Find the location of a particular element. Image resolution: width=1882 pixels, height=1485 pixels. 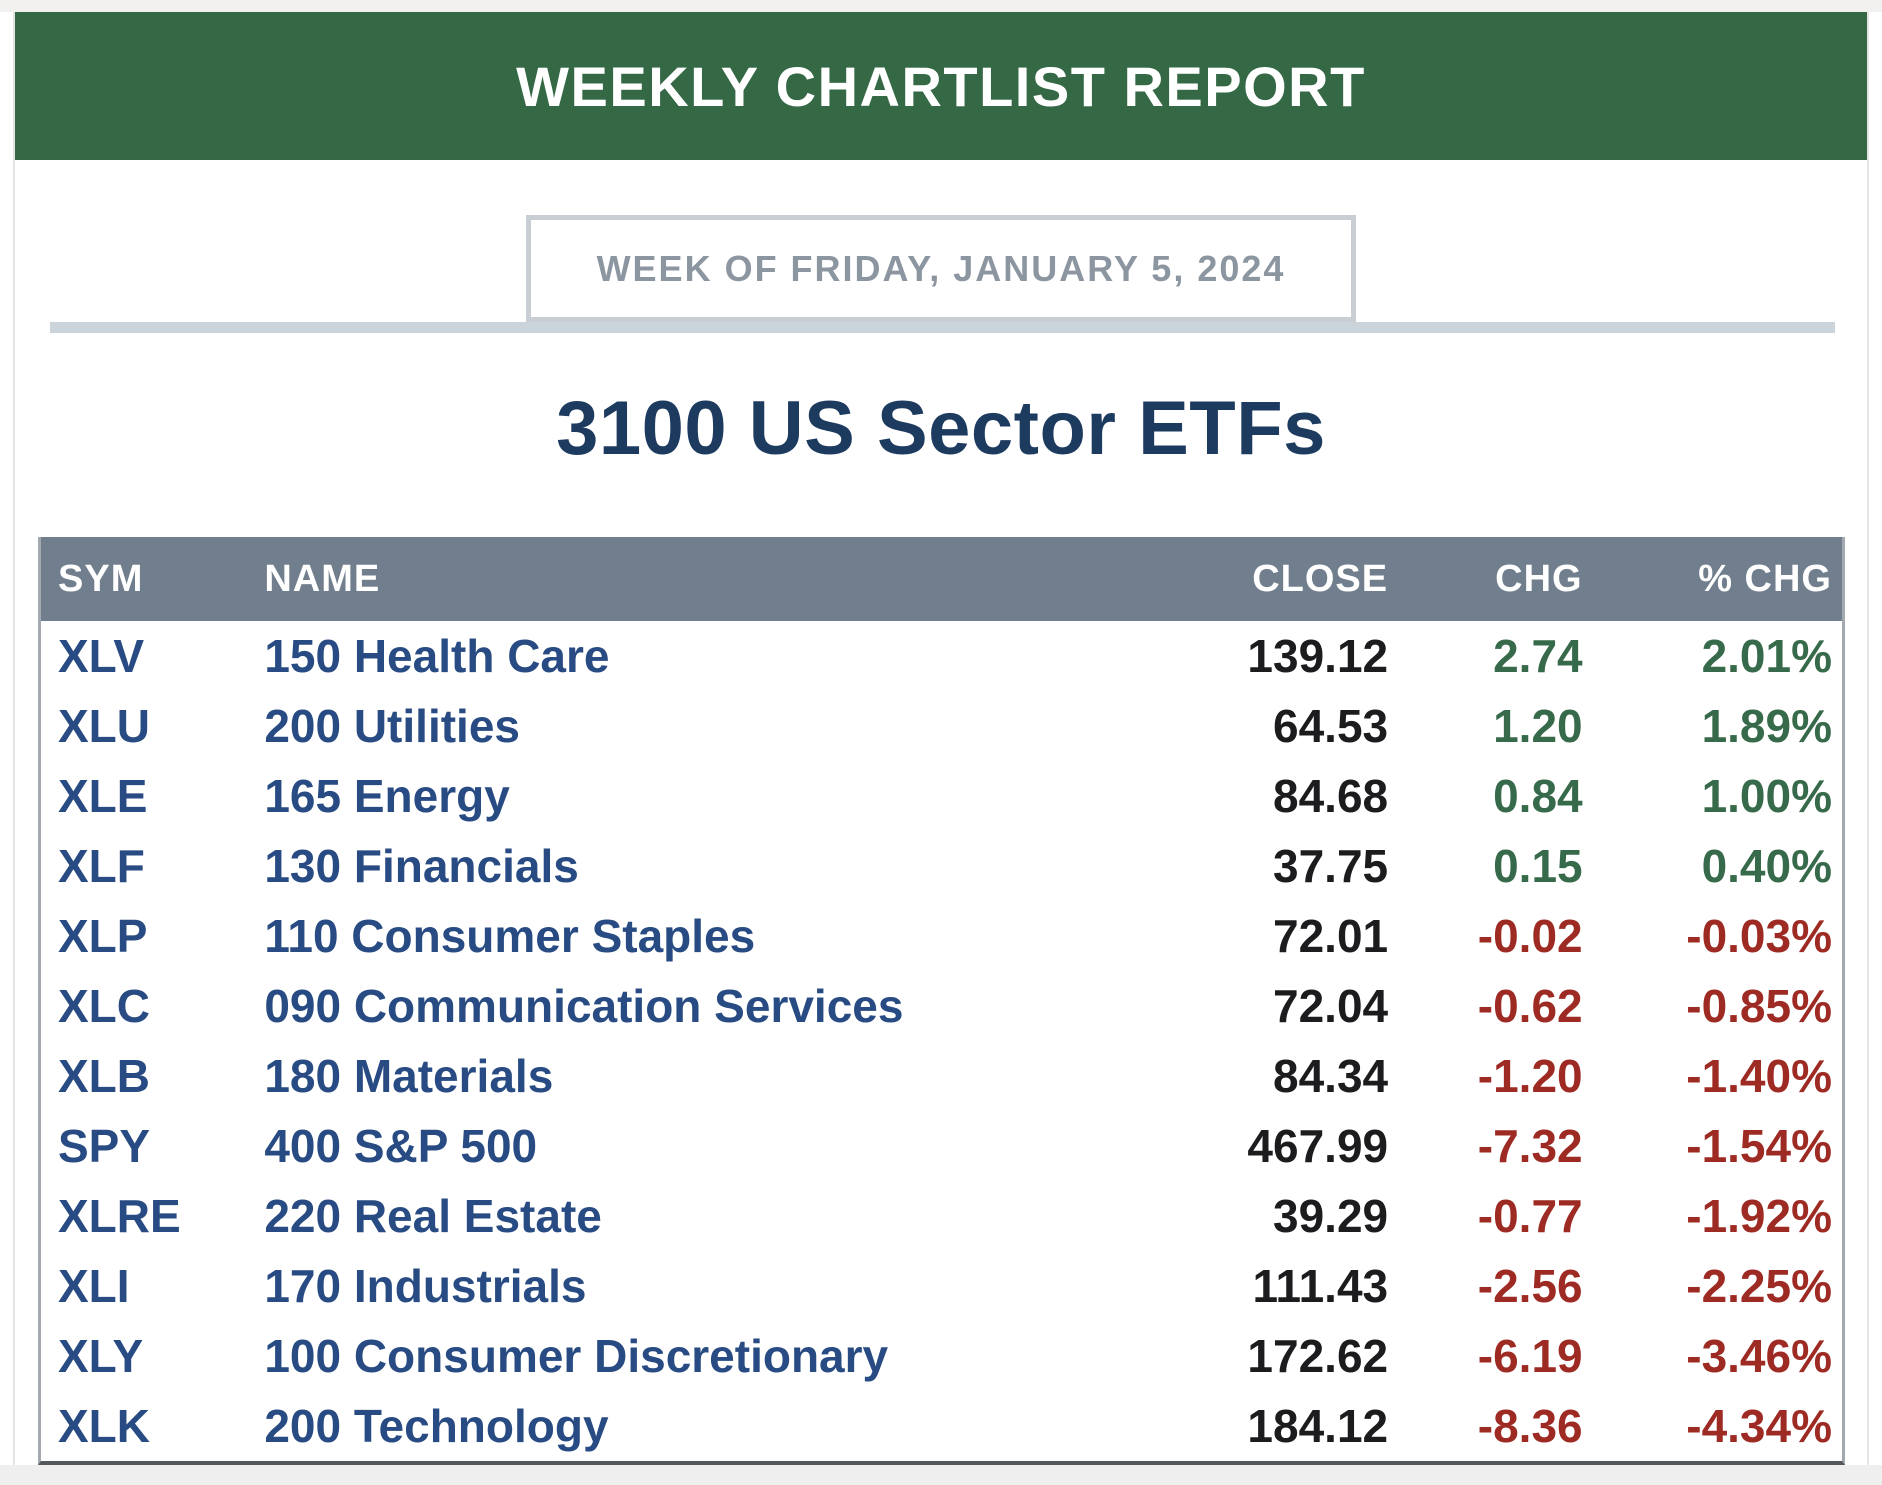

cell-close: 37.75 is located at coordinates (1188, 866).